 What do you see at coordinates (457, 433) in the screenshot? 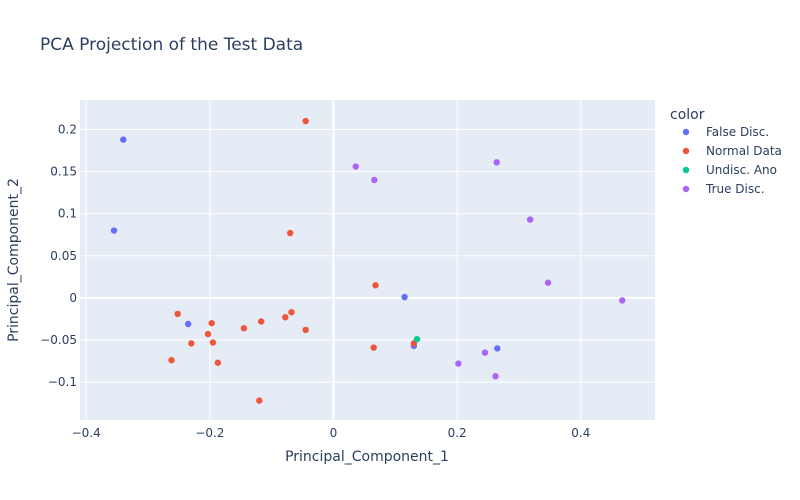
I see `x-tick-label: 0.2` at bounding box center [457, 433].